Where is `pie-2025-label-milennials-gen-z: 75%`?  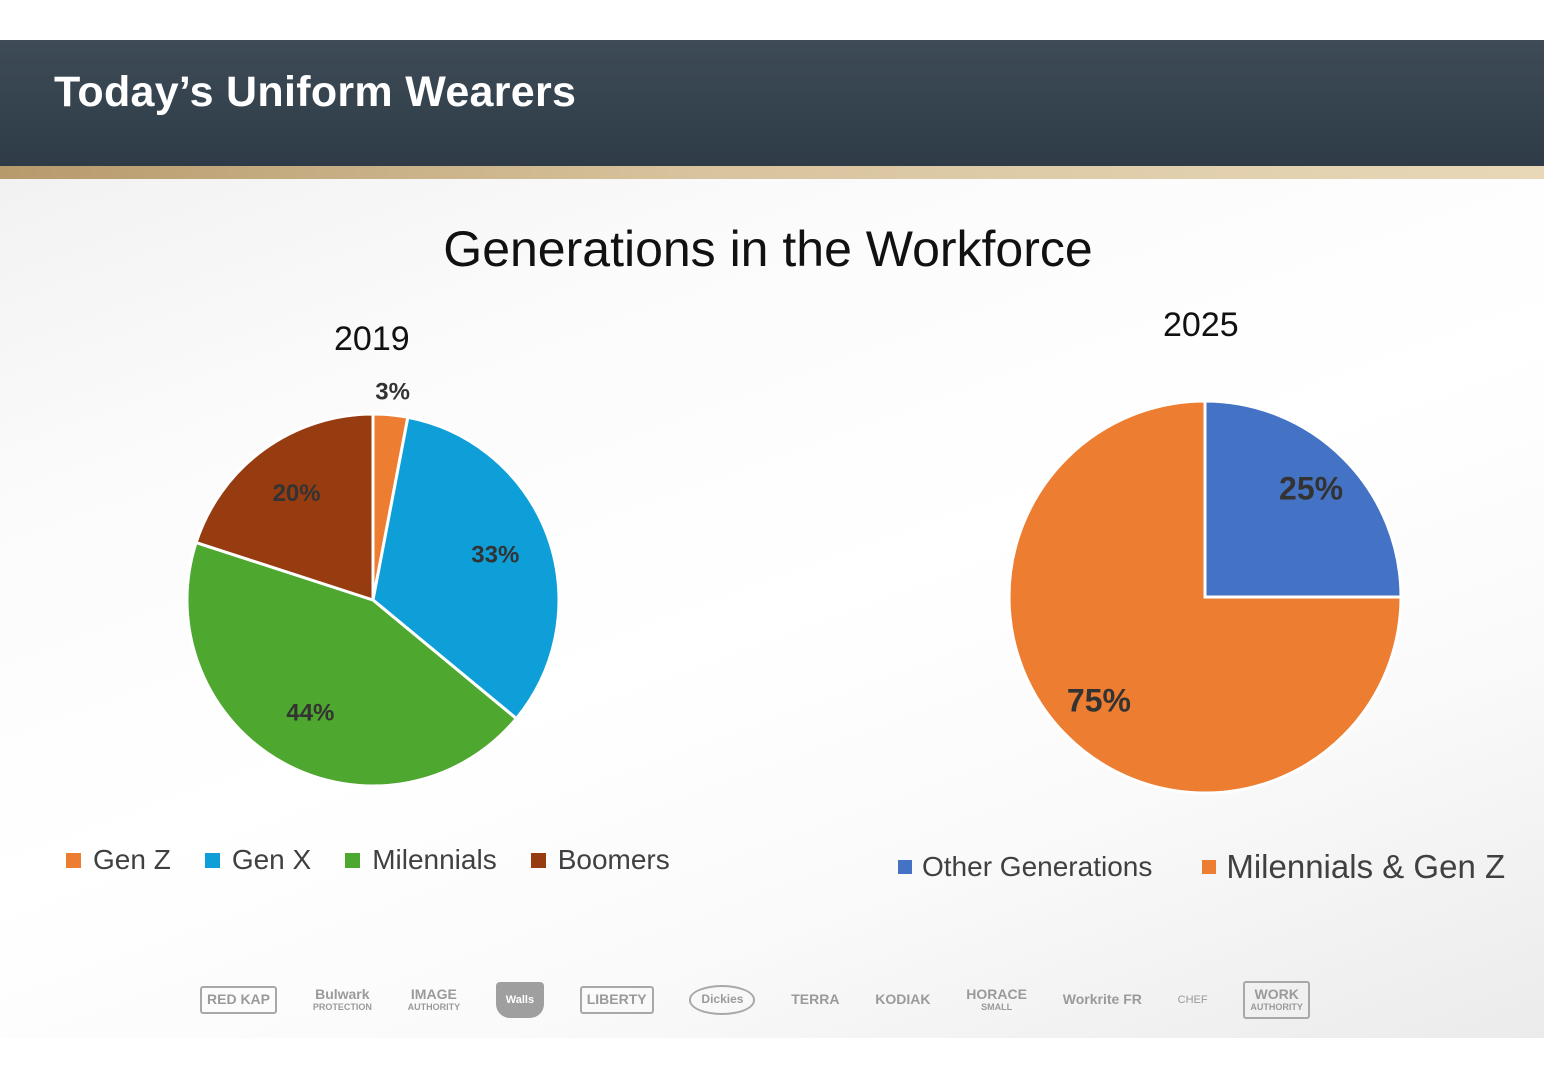
pie-2025-label-milennials-gen-z: 75% is located at coordinates (1099, 701).